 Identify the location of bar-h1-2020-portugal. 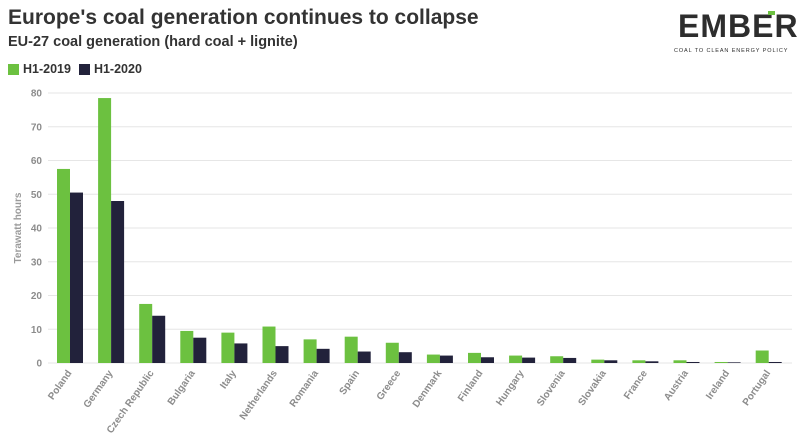
(775, 362).